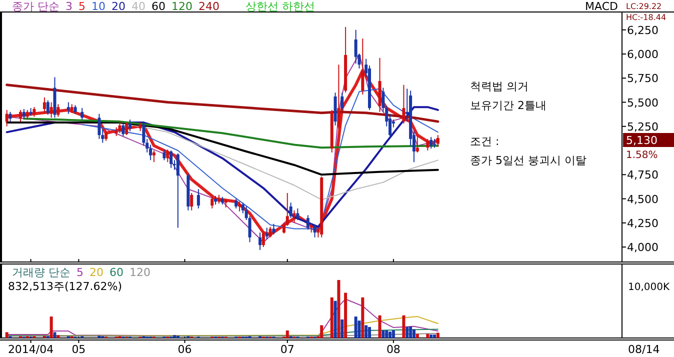 The width and height of the screenshot is (674, 357). What do you see at coordinates (65, 286) in the screenshot?
I see `annotation: 832,513주(127.62%)` at bounding box center [65, 286].